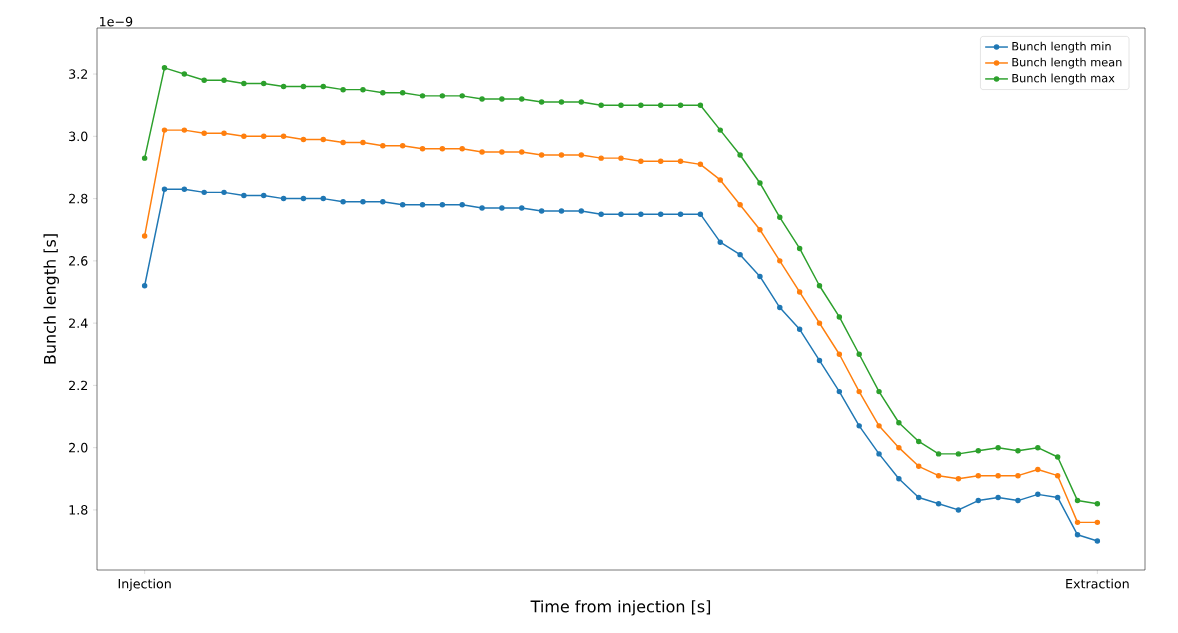 The height and width of the screenshot is (633, 1178). What do you see at coordinates (78, 510) in the screenshot?
I see `y-tick-label: 1.8` at bounding box center [78, 510].